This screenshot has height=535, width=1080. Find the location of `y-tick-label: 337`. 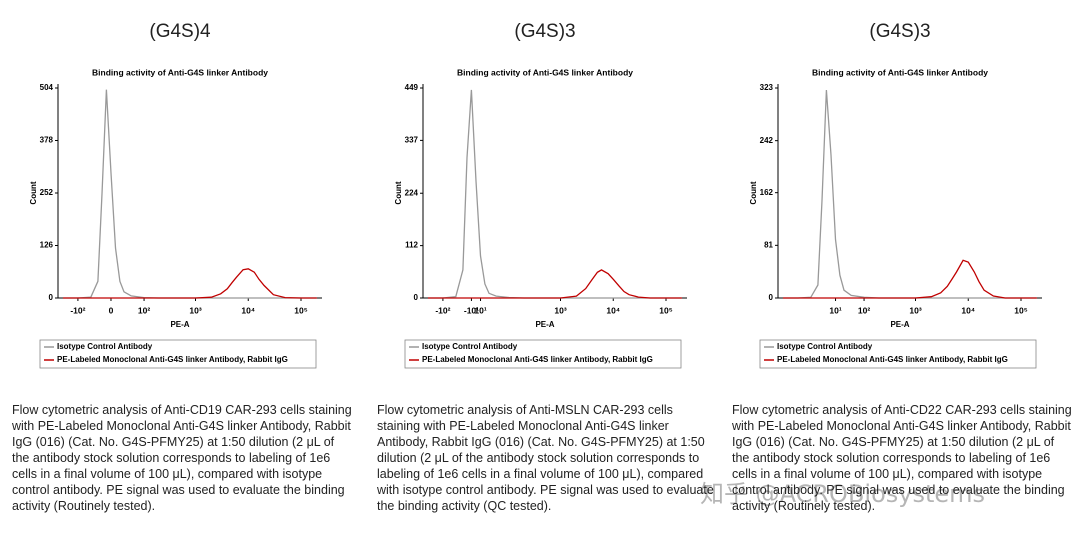

y-tick-label: 337 is located at coordinates (412, 139).